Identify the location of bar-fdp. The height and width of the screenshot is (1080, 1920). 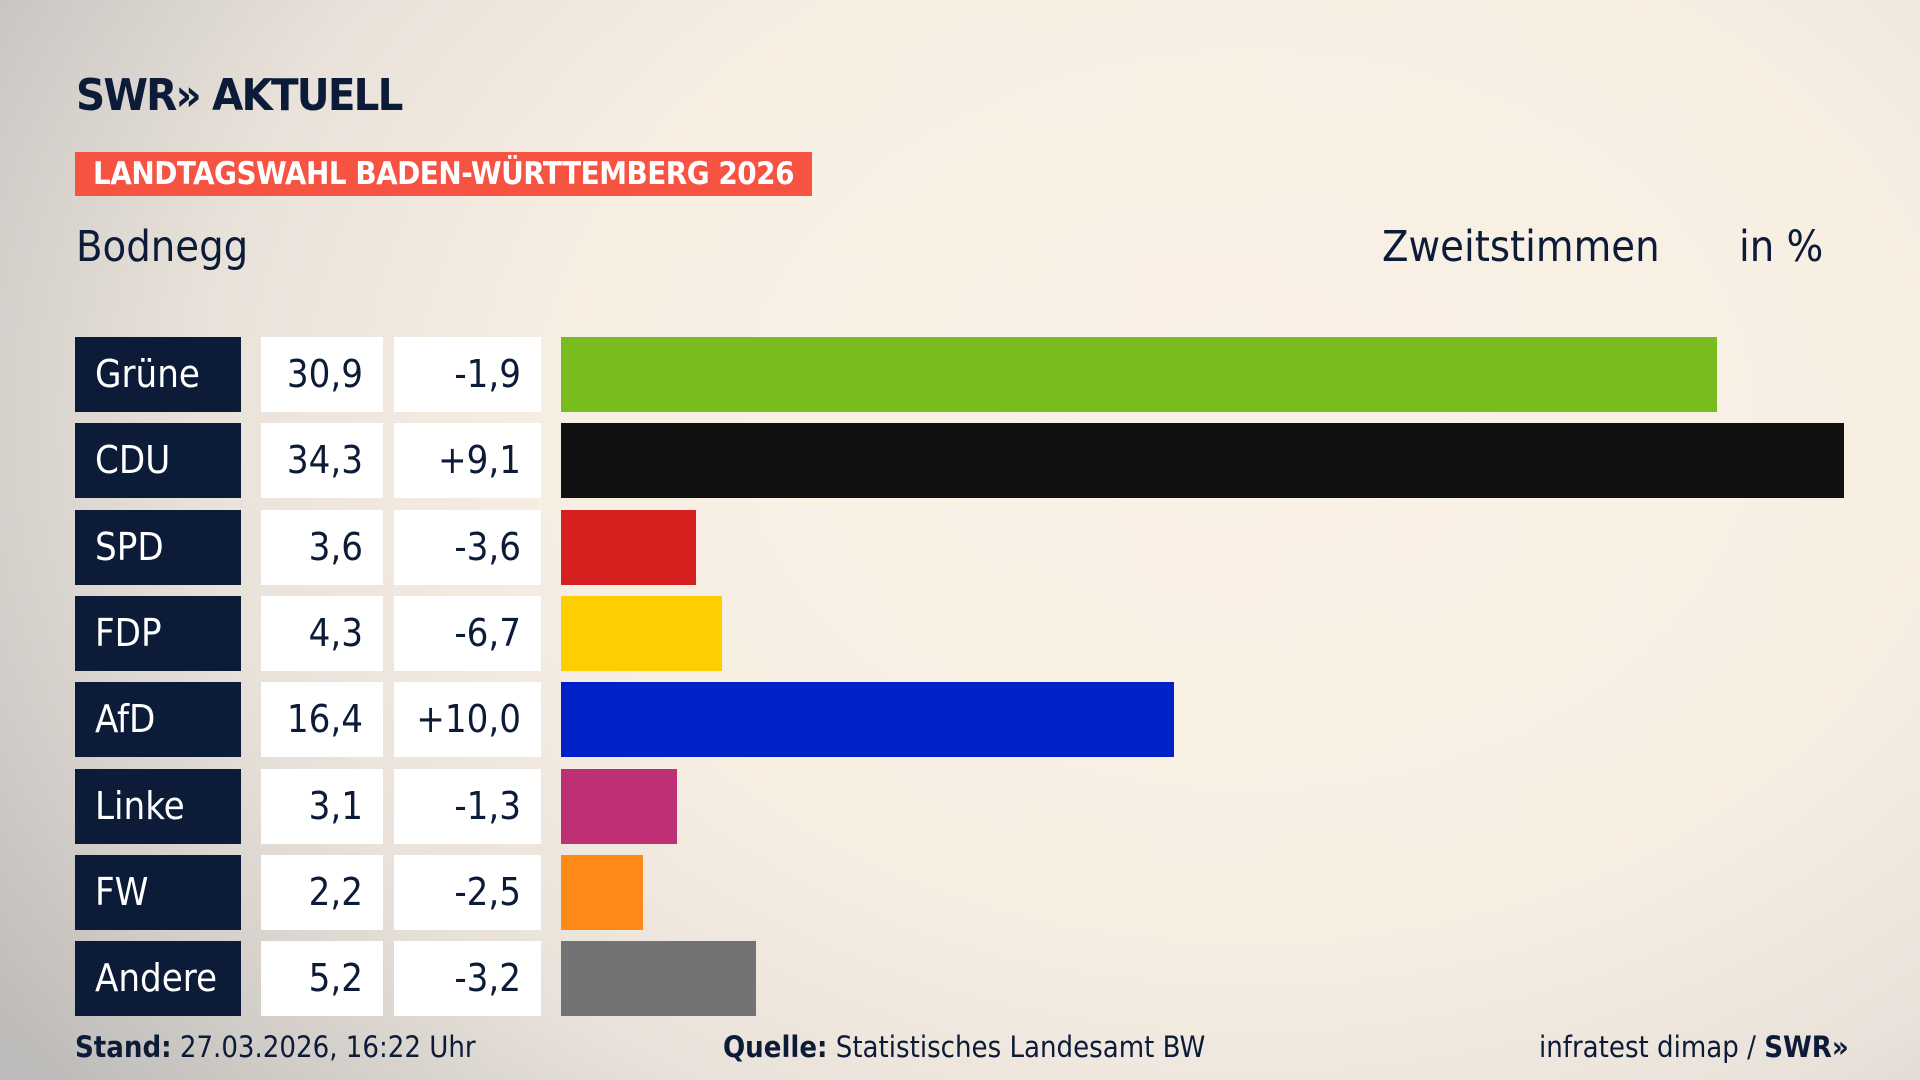
(641, 633).